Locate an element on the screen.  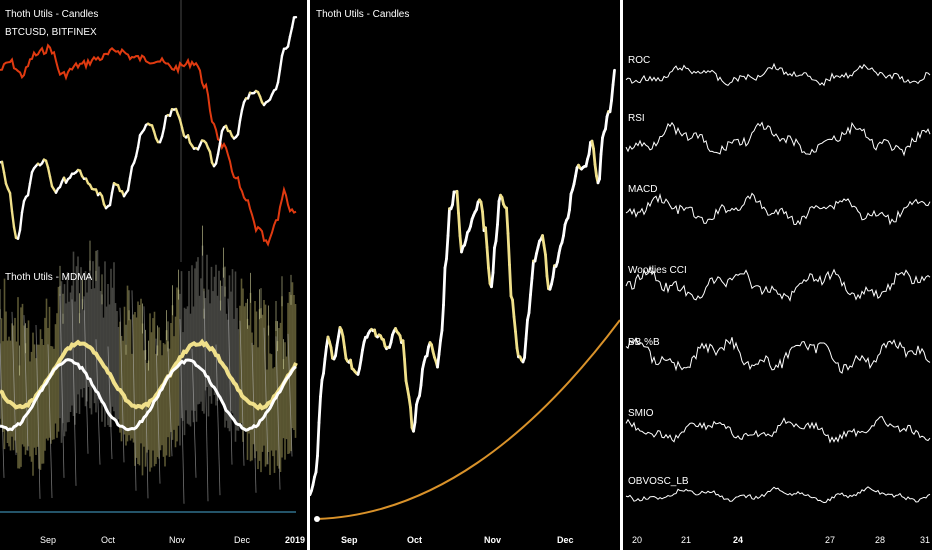
mid-x-tick-dec: Dec is located at coordinates (565, 540).